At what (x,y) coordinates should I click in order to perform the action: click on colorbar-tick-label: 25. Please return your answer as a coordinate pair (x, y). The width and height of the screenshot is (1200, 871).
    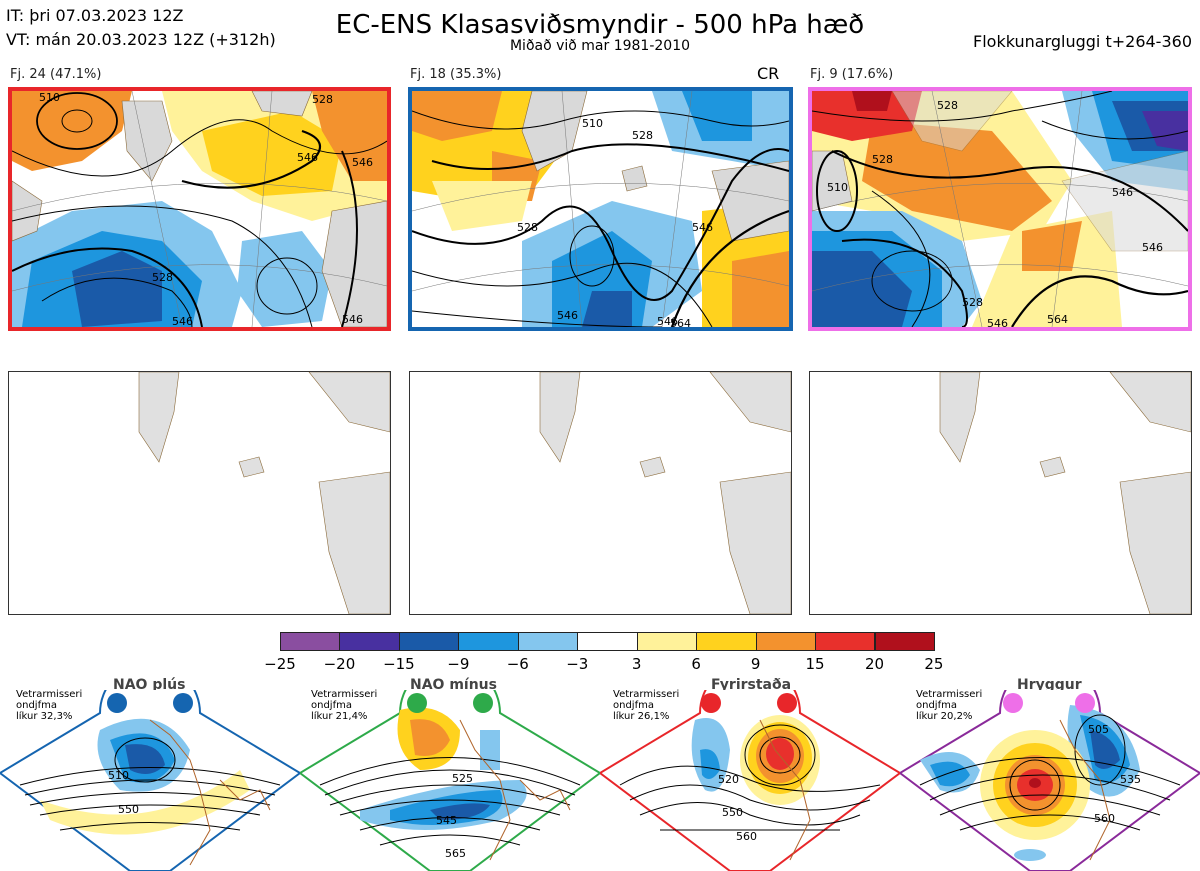
    Looking at the image, I should click on (934, 664).